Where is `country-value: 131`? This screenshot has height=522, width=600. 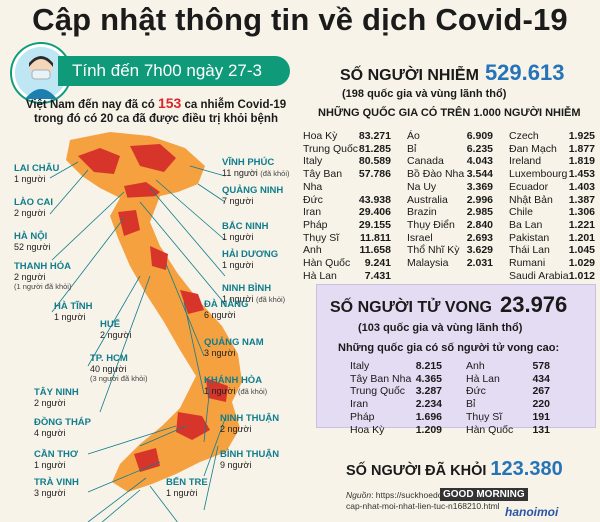
country-value: 131 is located at coordinates (541, 429).